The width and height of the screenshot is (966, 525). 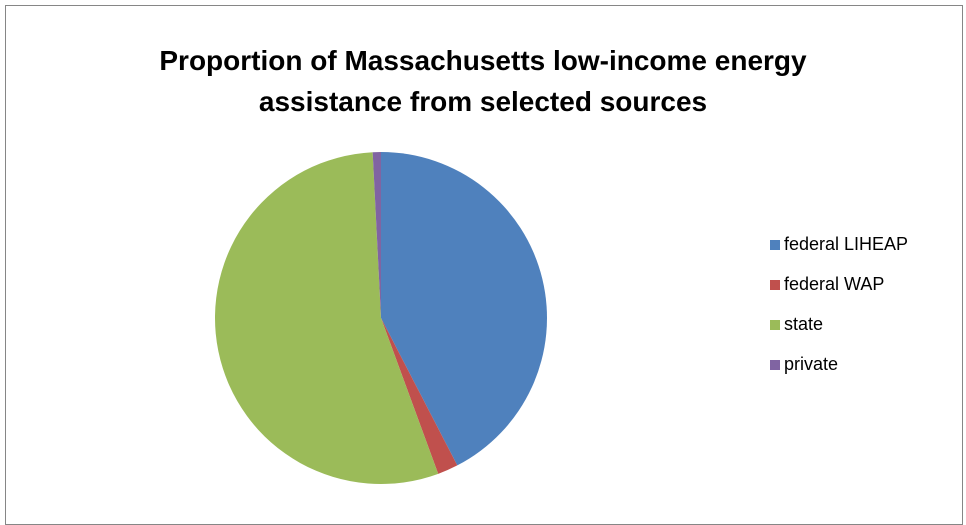 What do you see at coordinates (834, 284) in the screenshot?
I see `legend-label: federal WAP` at bounding box center [834, 284].